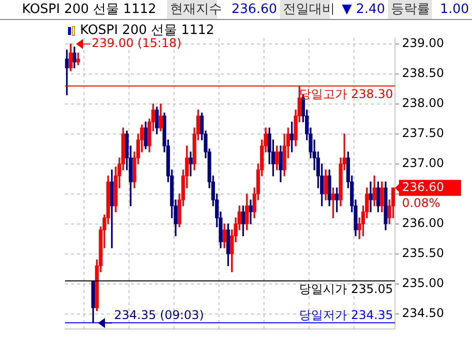 The width and height of the screenshot is (472, 339). I want to click on y-tick-label: 237.50, so click(423, 133).